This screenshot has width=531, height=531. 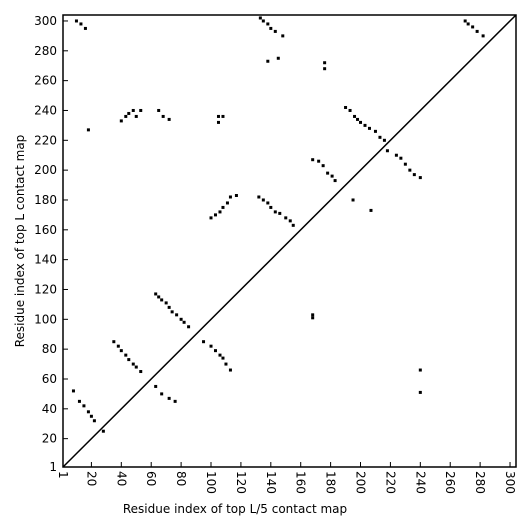 I want to click on y-tick-label: 200, so click(x=45, y=170).